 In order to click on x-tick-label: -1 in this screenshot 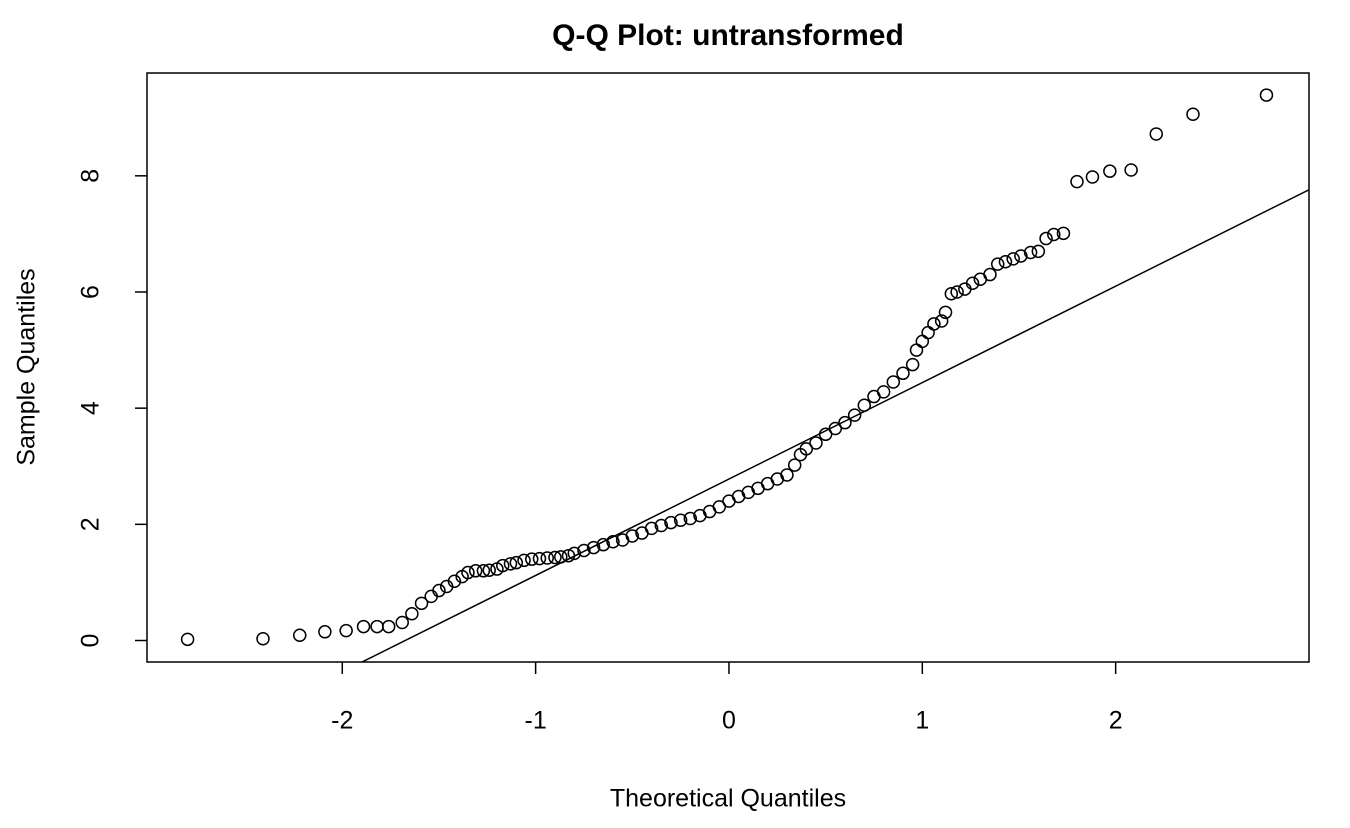, I will do `click(536, 721)`.